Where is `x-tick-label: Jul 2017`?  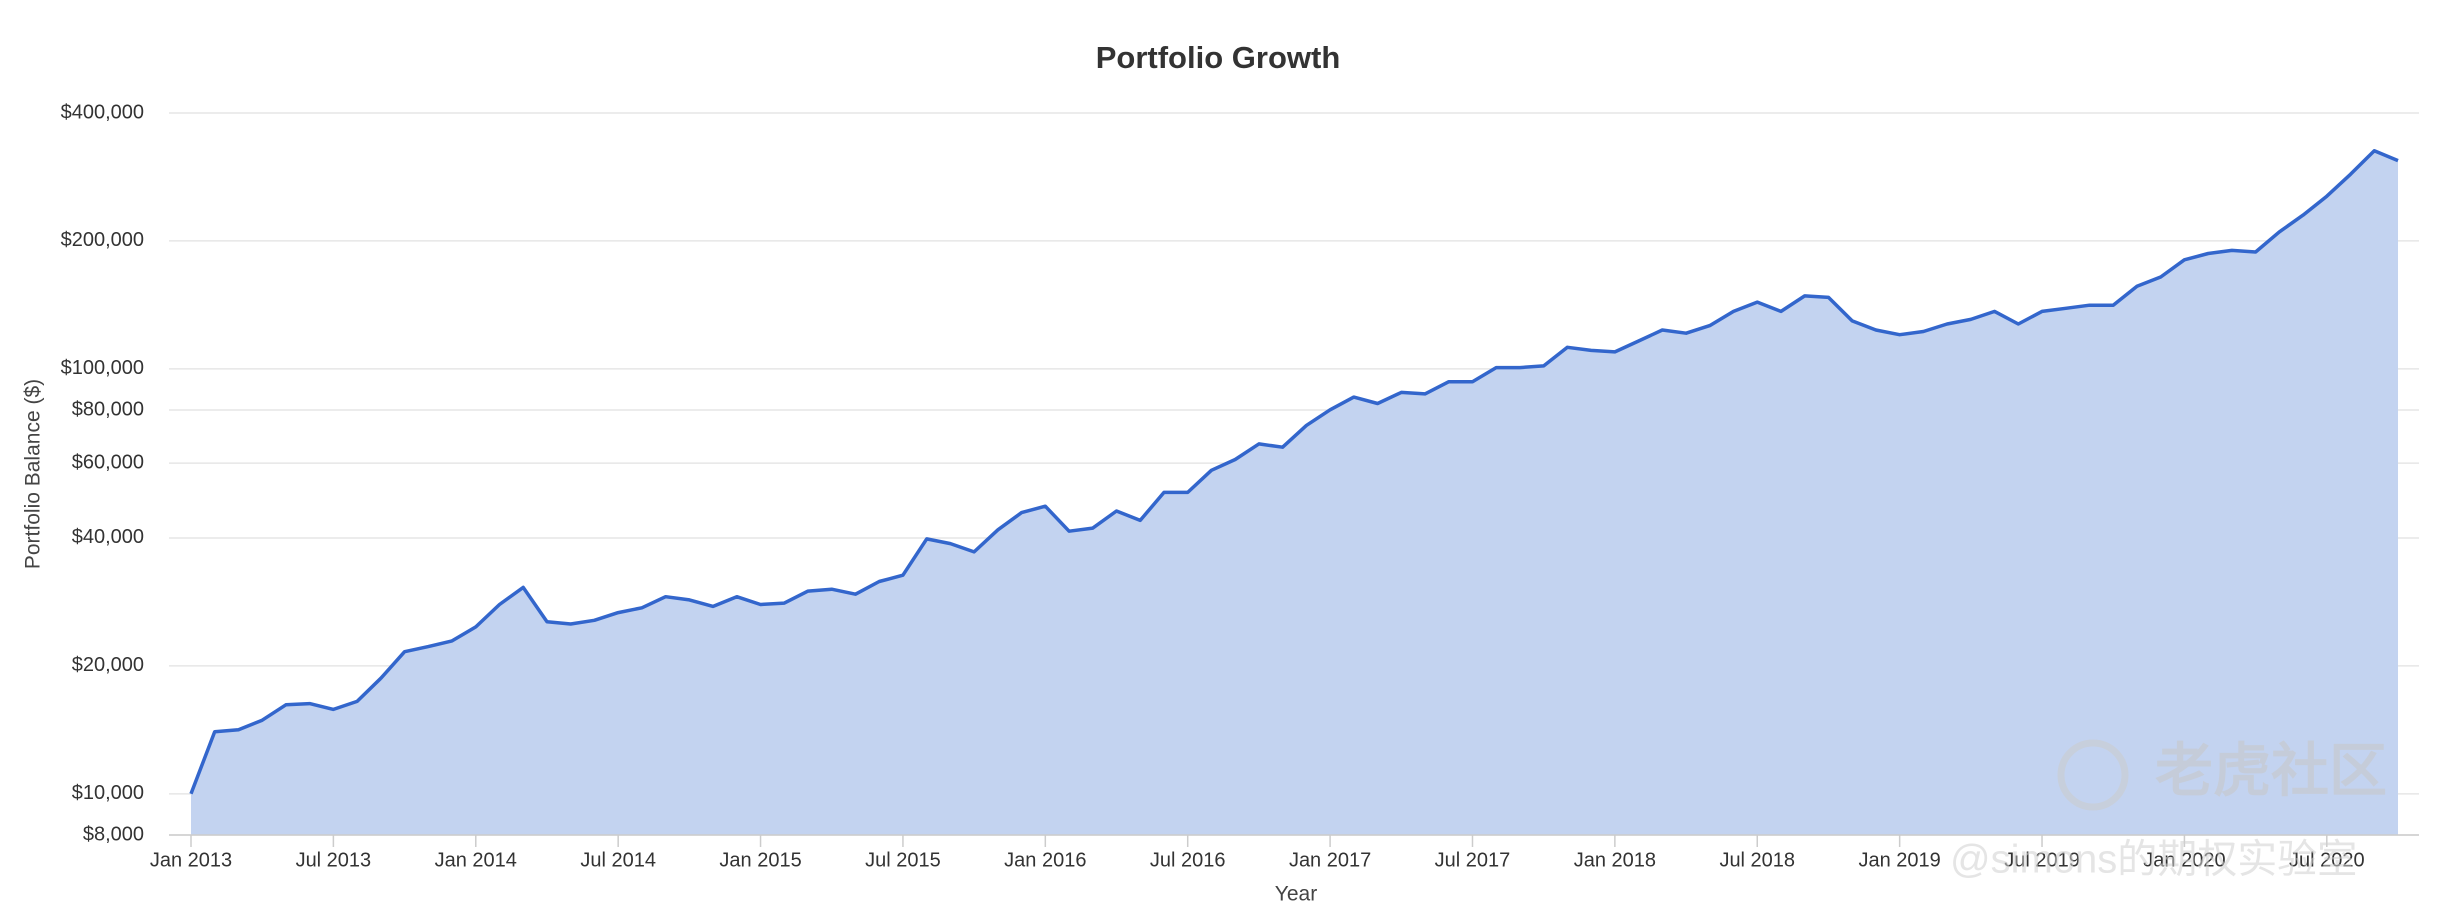 x-tick-label: Jul 2017 is located at coordinates (1473, 860).